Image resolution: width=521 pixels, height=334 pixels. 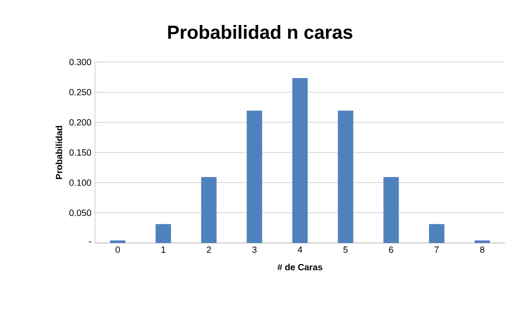 I want to click on y-tick-label: 0.250, so click(x=80, y=92).